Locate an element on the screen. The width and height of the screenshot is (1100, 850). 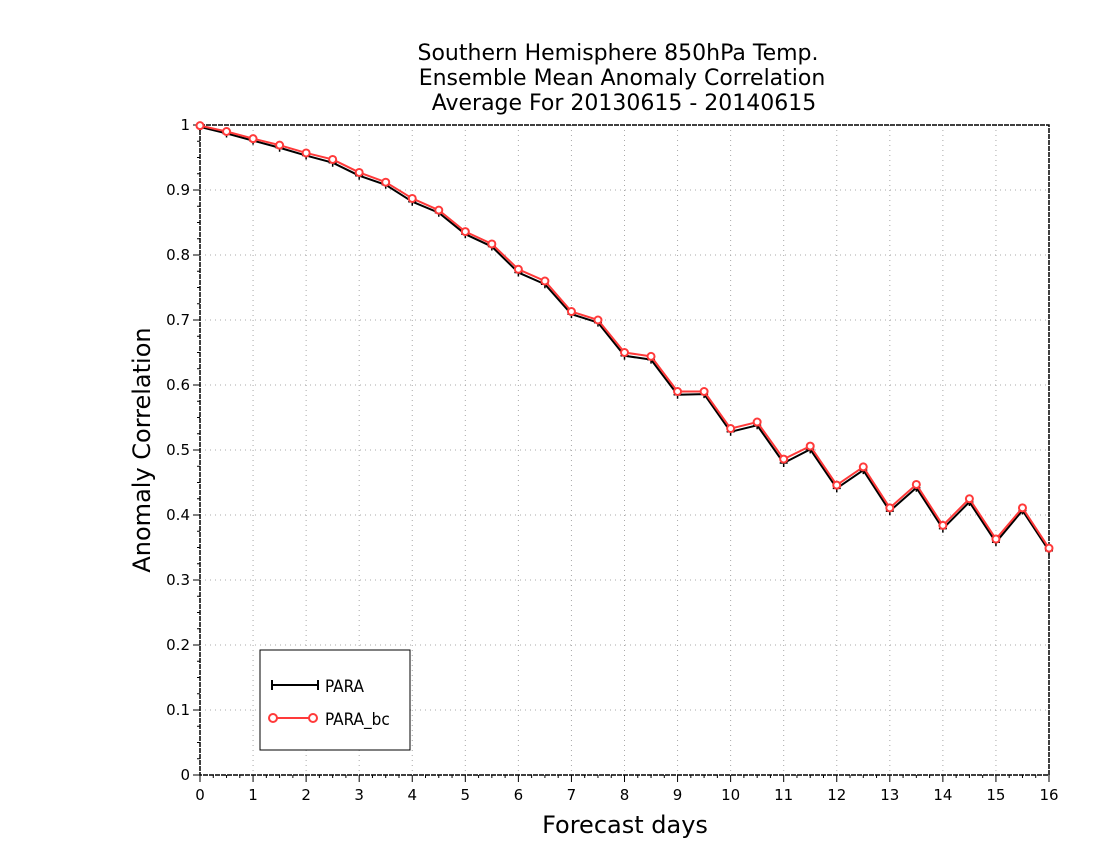
y-tick-label: 0.3 is located at coordinates (178, 580).